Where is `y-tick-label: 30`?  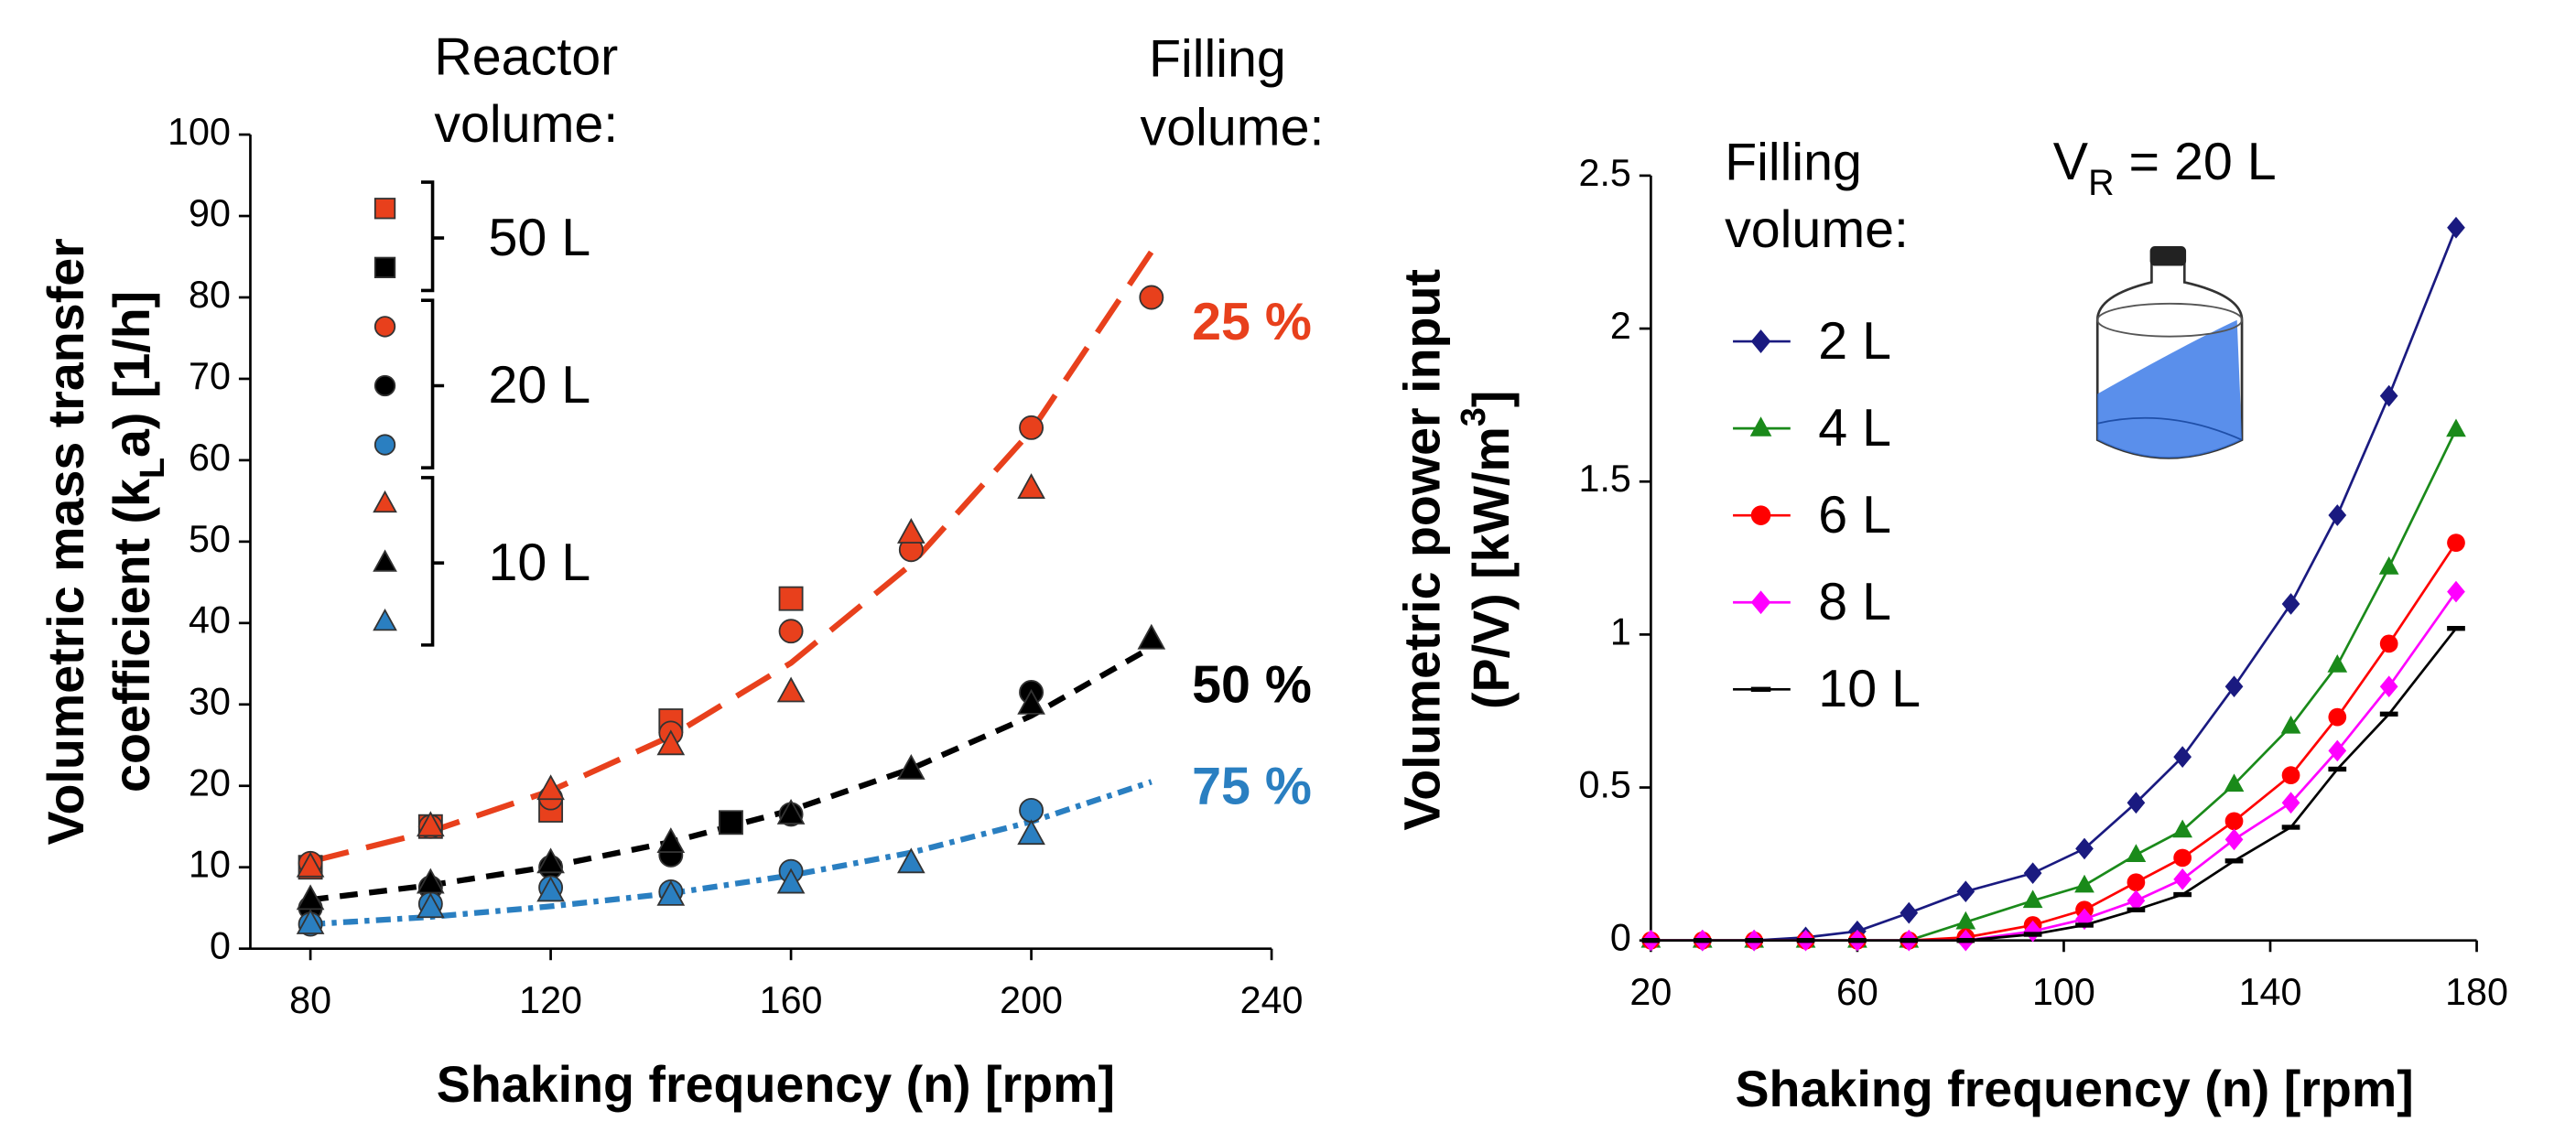 y-tick-label: 30 is located at coordinates (210, 702).